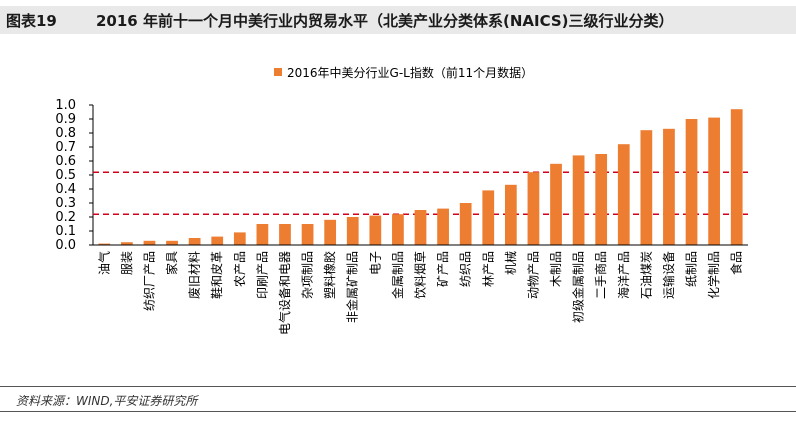  I want to click on source-note: 资料来源：WIND,平安证券研究所, so click(107, 401).